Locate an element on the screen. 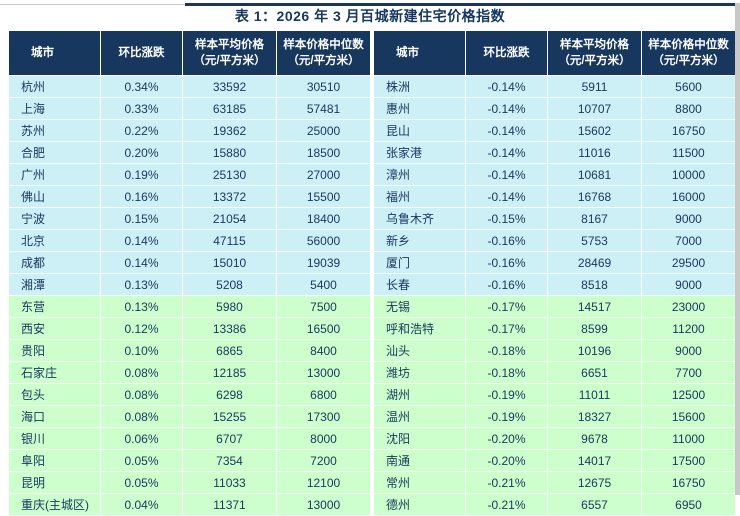  table-row: 无锡 -0.17% 14517 23000 is located at coordinates (554, 306).